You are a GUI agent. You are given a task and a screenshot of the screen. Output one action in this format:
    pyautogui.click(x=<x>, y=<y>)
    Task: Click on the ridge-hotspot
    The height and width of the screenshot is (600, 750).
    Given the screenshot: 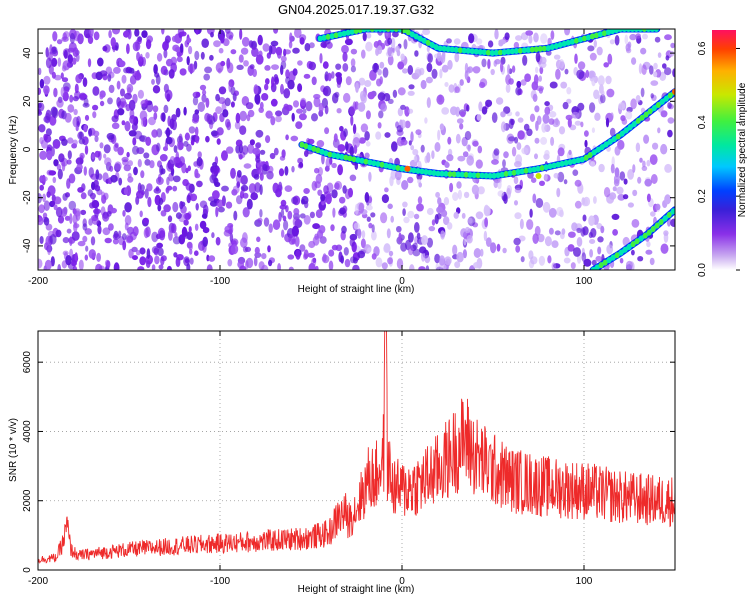 What is the action you would take?
    pyautogui.click(x=538, y=176)
    